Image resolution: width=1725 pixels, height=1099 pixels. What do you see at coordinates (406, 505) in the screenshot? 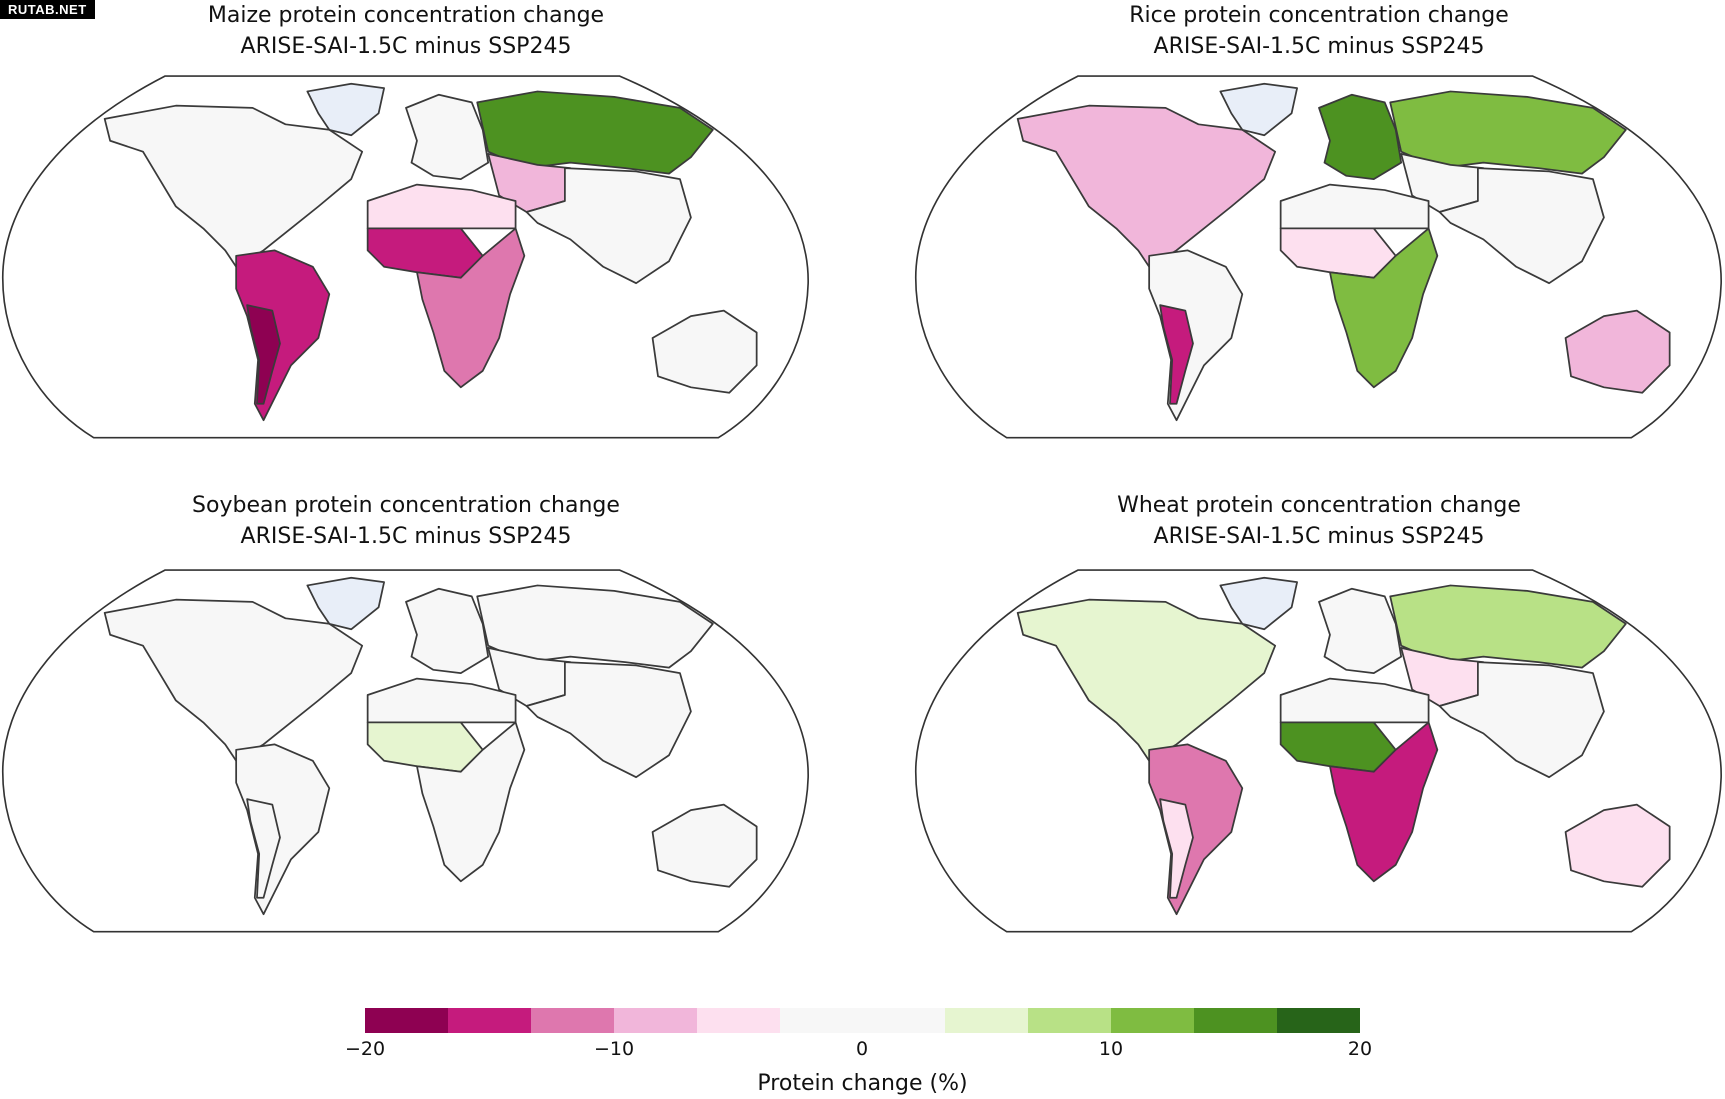
I see `panel-title: Soybean protein concentration change` at bounding box center [406, 505].